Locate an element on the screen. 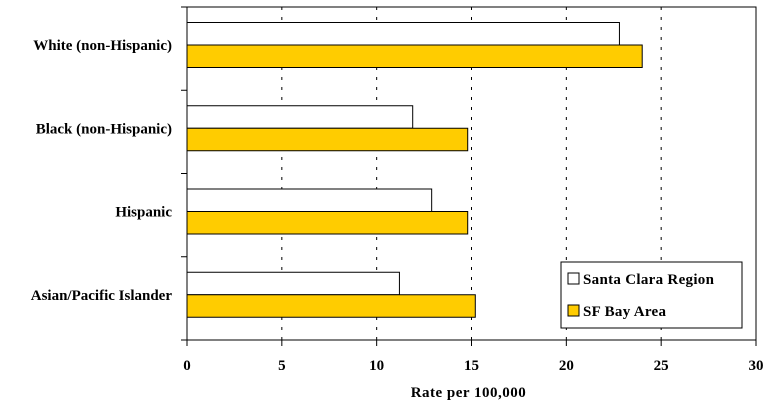 Image resolution: width=764 pixels, height=408 pixels. category-label-0: White (non-Hispanic) is located at coordinates (102, 46).